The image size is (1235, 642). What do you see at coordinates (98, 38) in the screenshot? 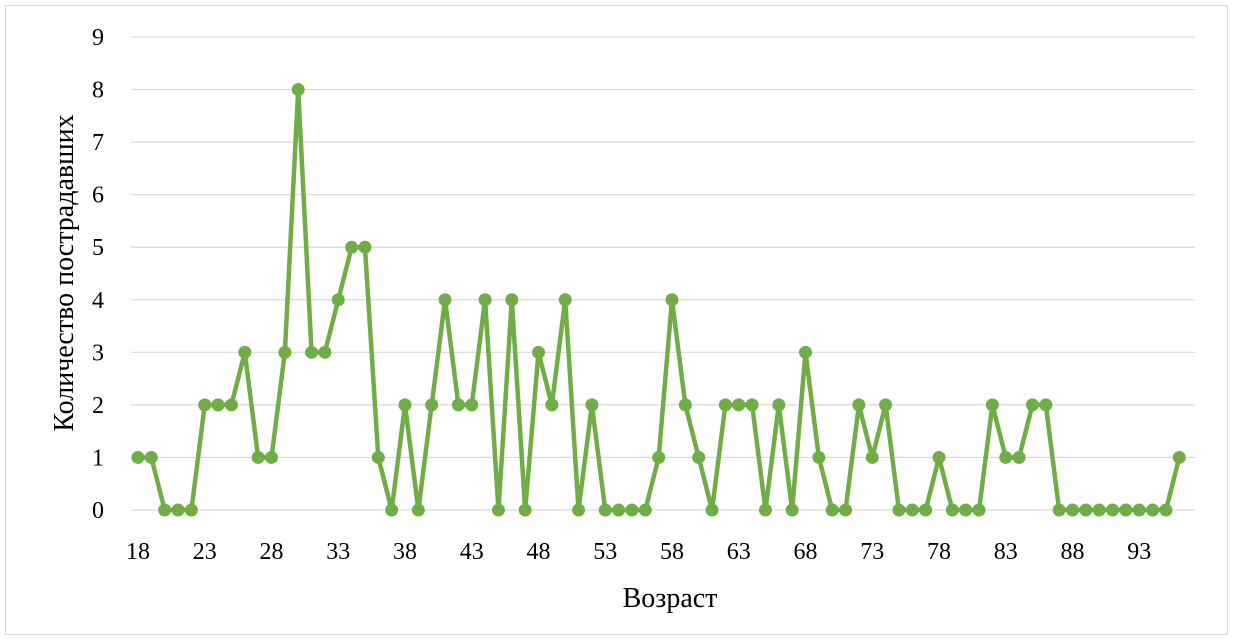
I see `y-tick-label: 9` at bounding box center [98, 38].